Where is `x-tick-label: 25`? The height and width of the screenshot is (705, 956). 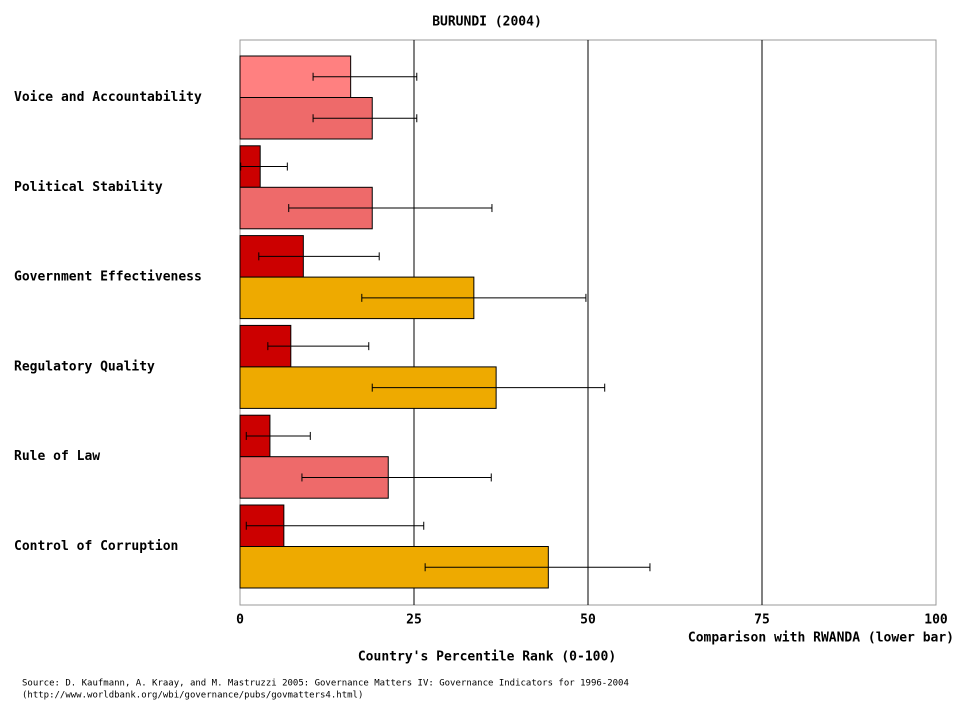 x-tick-label: 25 is located at coordinates (414, 620).